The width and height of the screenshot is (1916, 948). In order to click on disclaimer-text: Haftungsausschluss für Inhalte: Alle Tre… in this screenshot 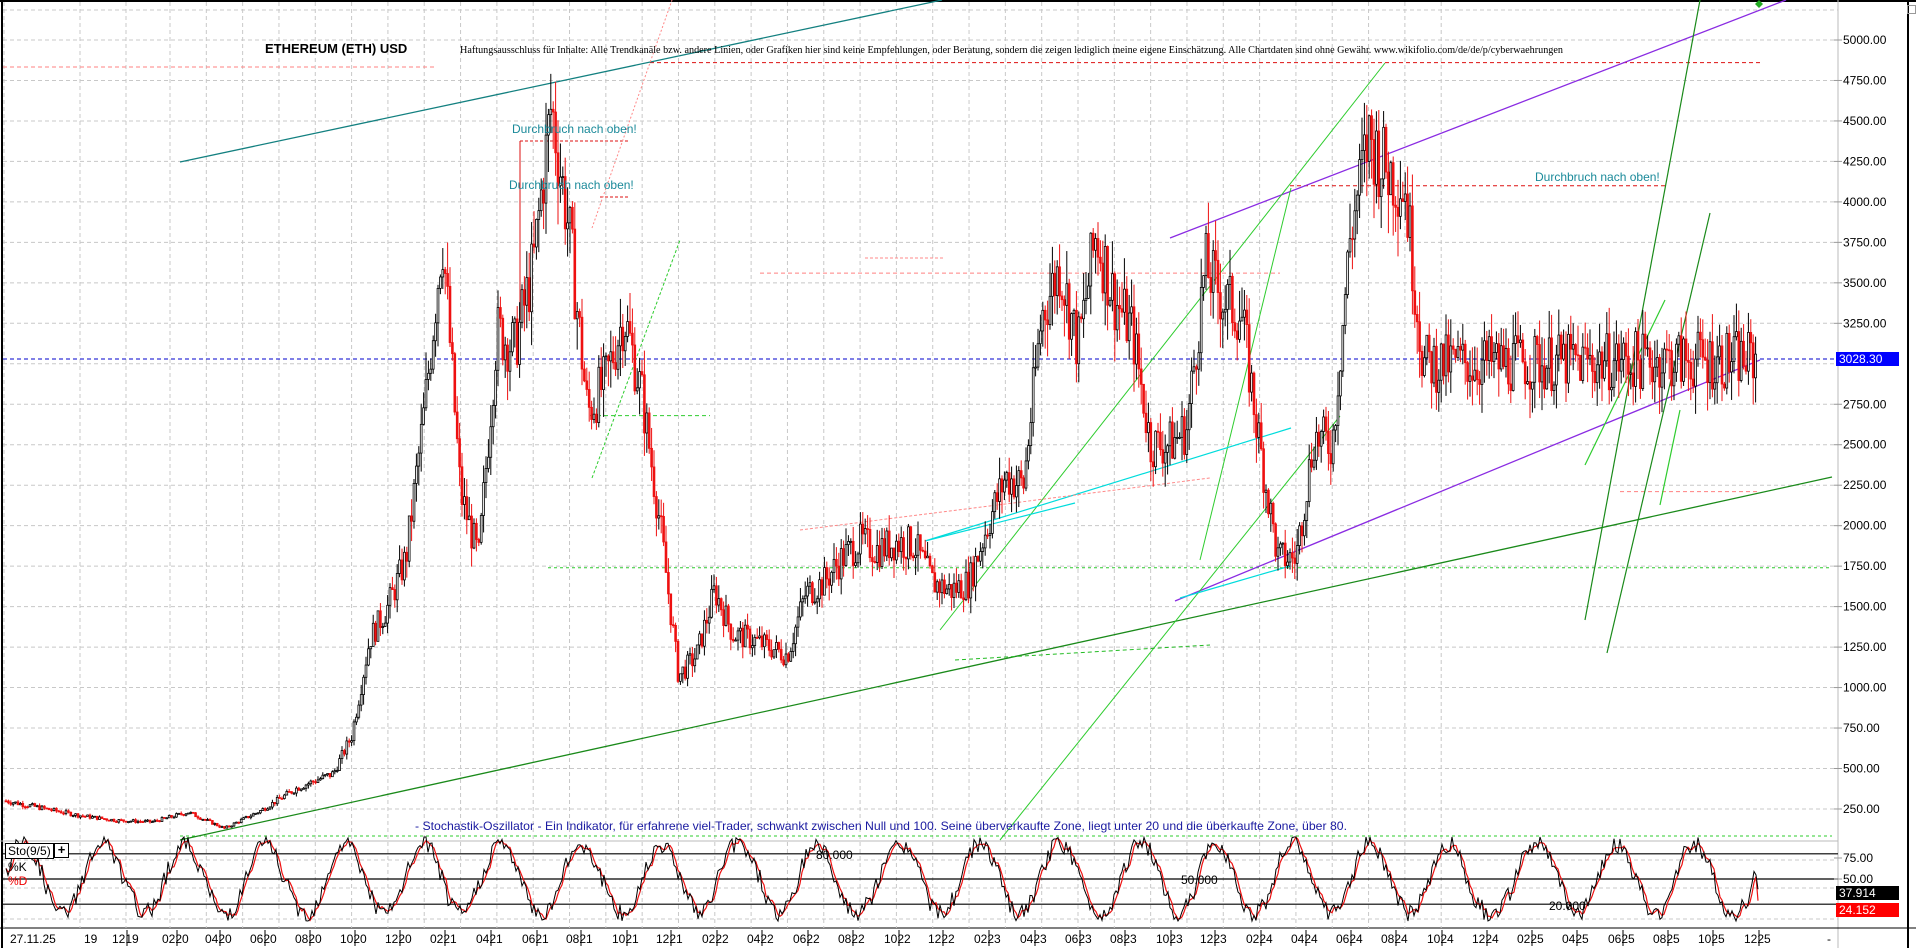, I will do `click(1011, 50)`.